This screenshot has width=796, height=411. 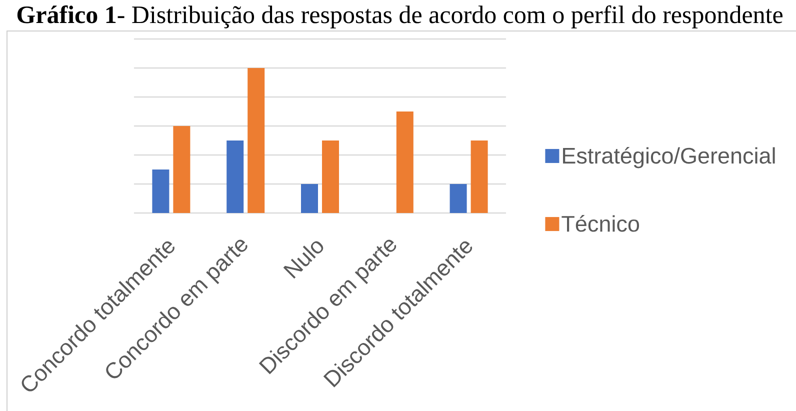 What do you see at coordinates (303, 260) in the screenshot?
I see `x-tick-label: Nulo` at bounding box center [303, 260].